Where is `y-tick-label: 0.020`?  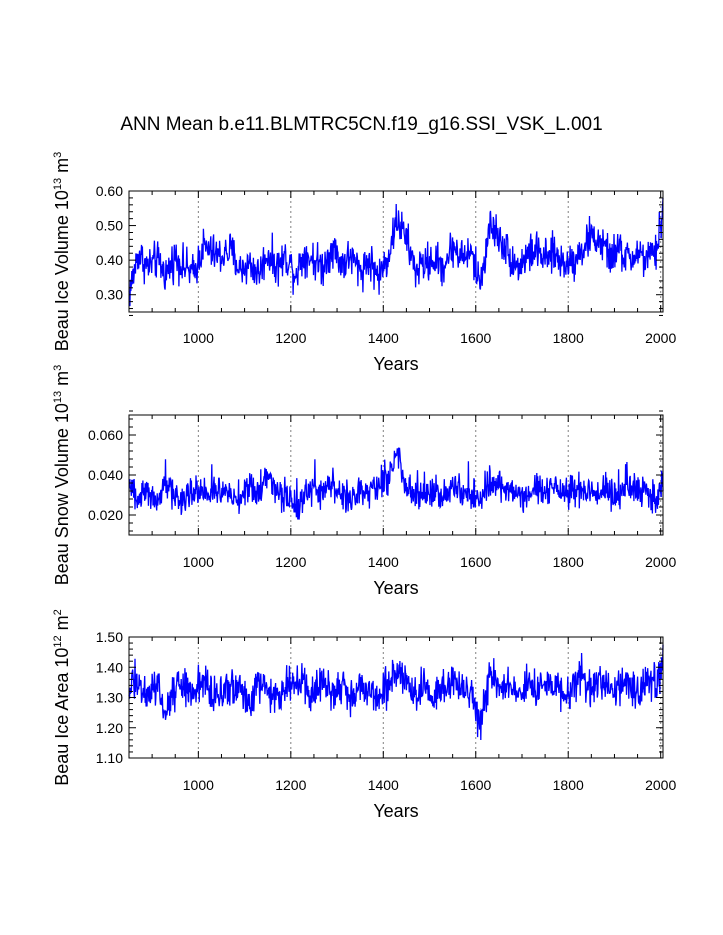
y-tick-label: 0.020 is located at coordinates (105, 515).